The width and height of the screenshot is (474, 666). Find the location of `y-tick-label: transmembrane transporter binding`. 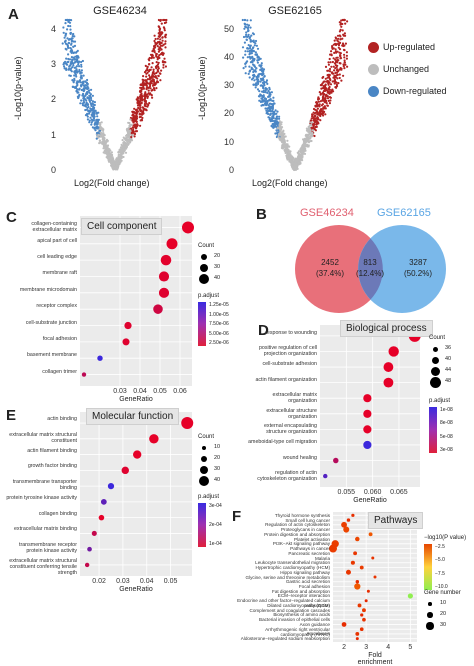

y-tick-label: transmembrane transporter binding is located at coordinates (44, 485).